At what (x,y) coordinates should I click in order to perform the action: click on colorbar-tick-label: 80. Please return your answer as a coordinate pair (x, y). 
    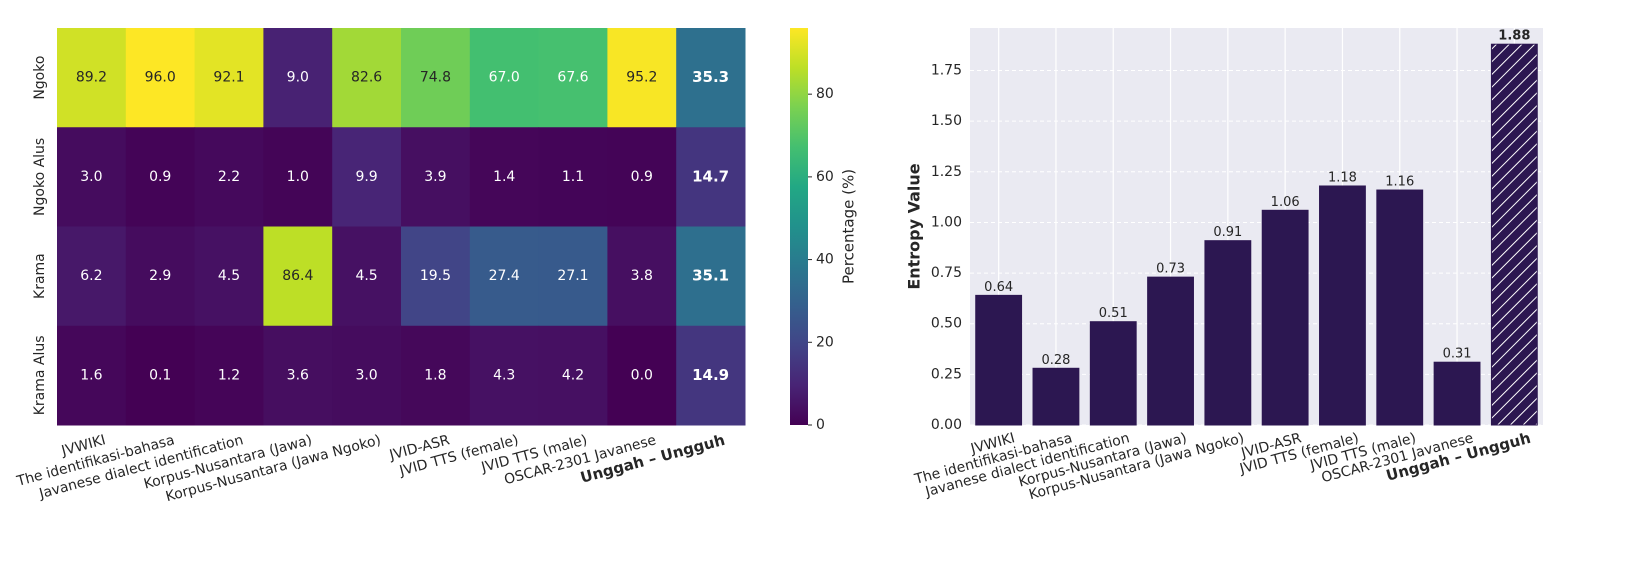
    Looking at the image, I should click on (825, 94).